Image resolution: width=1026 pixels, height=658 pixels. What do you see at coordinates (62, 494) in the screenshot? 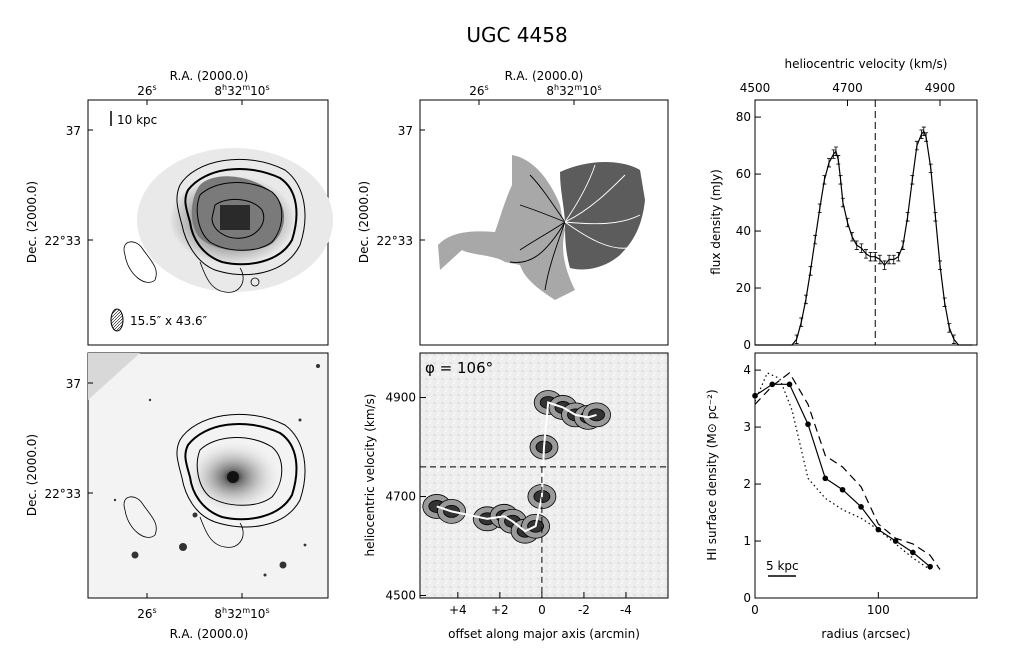
I see `opt-dec-tick-22-33: 22°33` at bounding box center [62, 494].